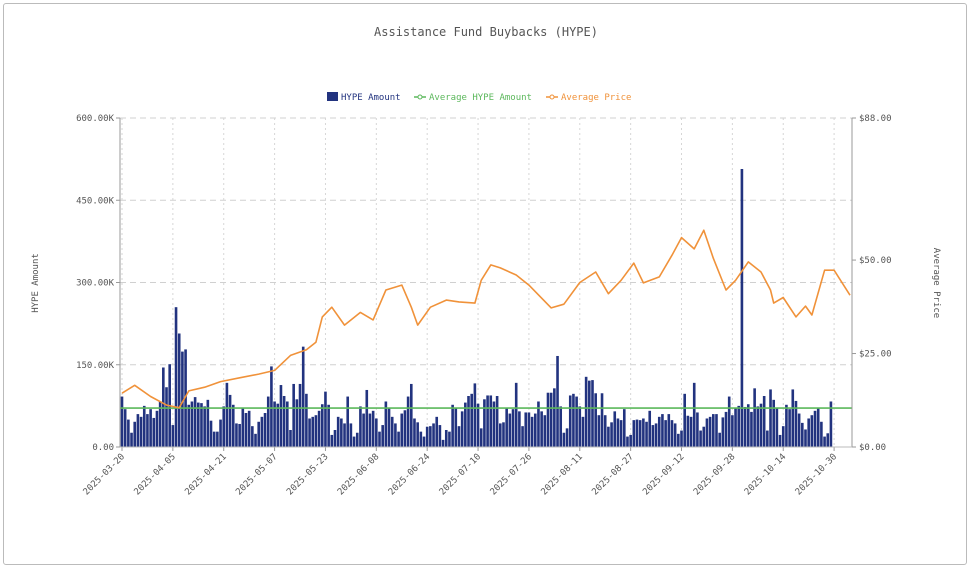 This screenshot has width=972, height=569. What do you see at coordinates (480, 98) in the screenshot?
I see `legend-label-average-hype-amount: Average HYPE Amount` at bounding box center [480, 98].